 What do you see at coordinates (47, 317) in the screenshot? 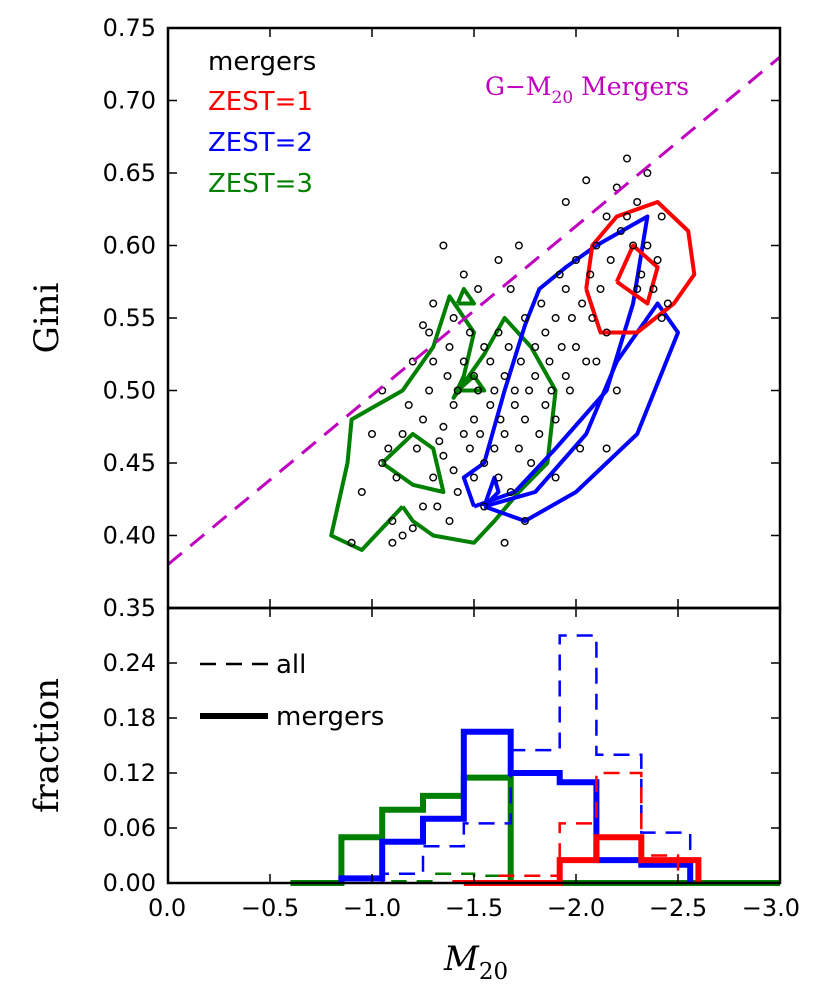
I see `top-y-axis-label: Gini` at bounding box center [47, 317].